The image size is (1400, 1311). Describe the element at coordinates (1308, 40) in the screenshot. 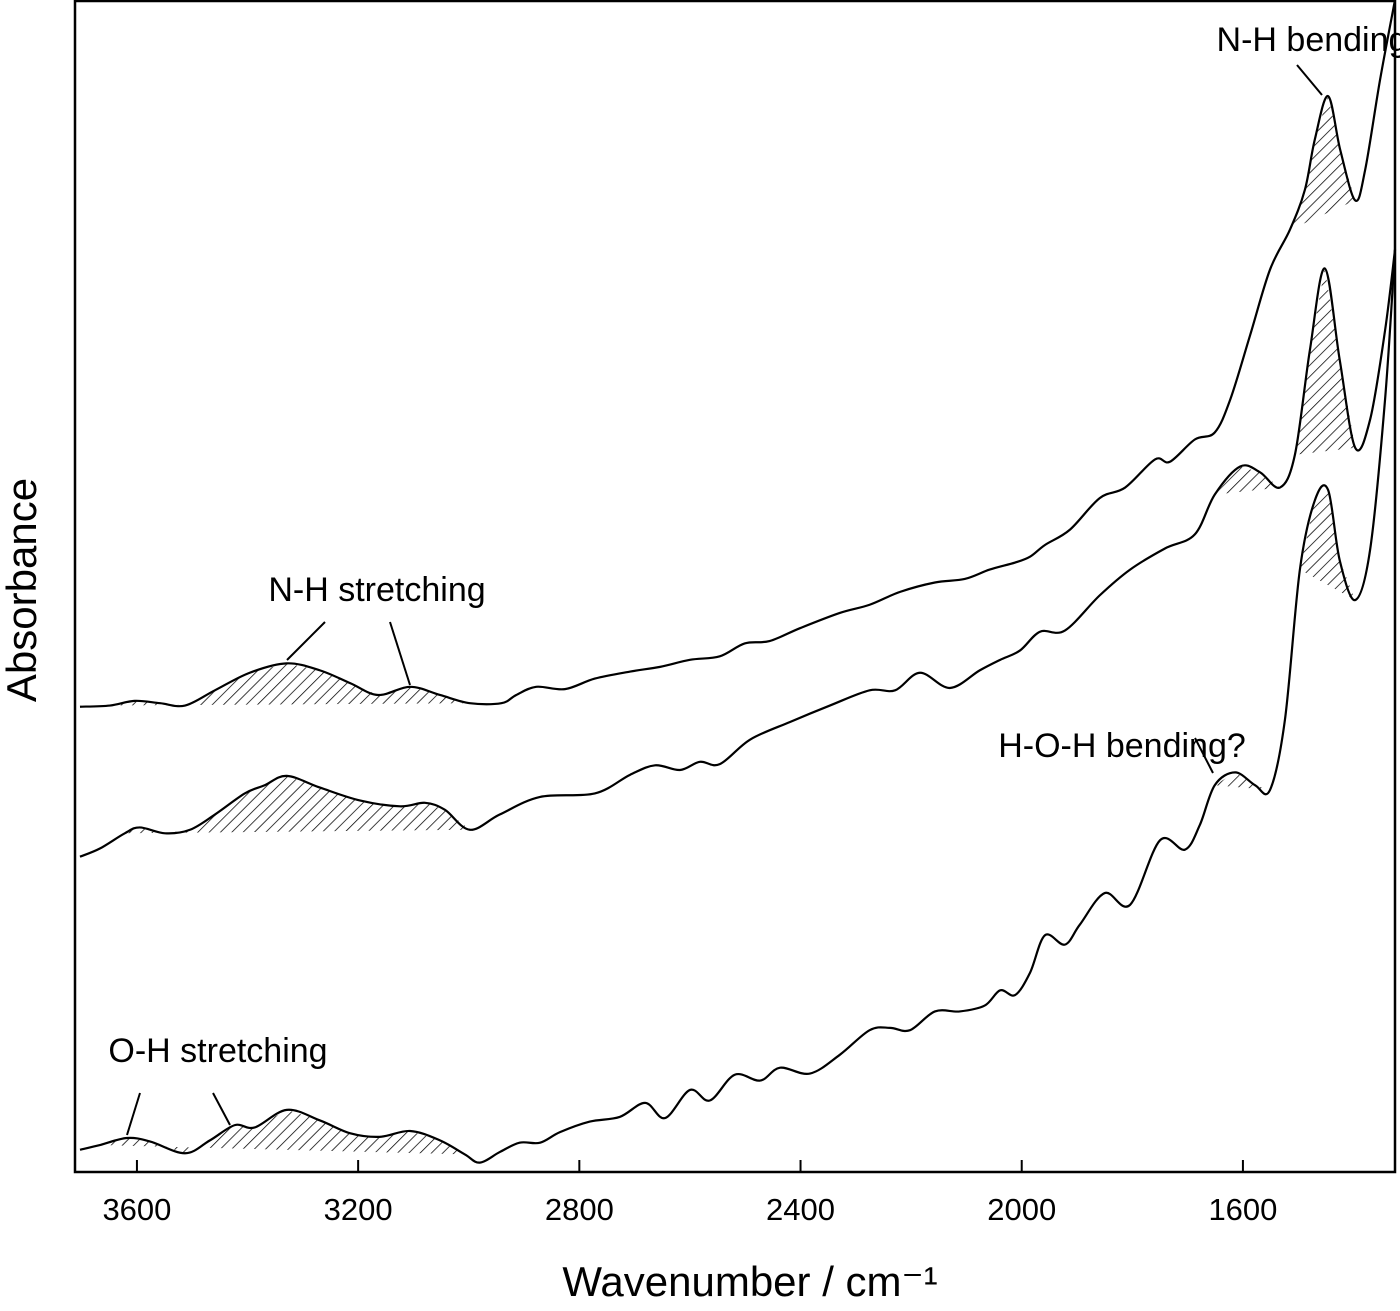

I see `annotation: N-H bending` at that location.